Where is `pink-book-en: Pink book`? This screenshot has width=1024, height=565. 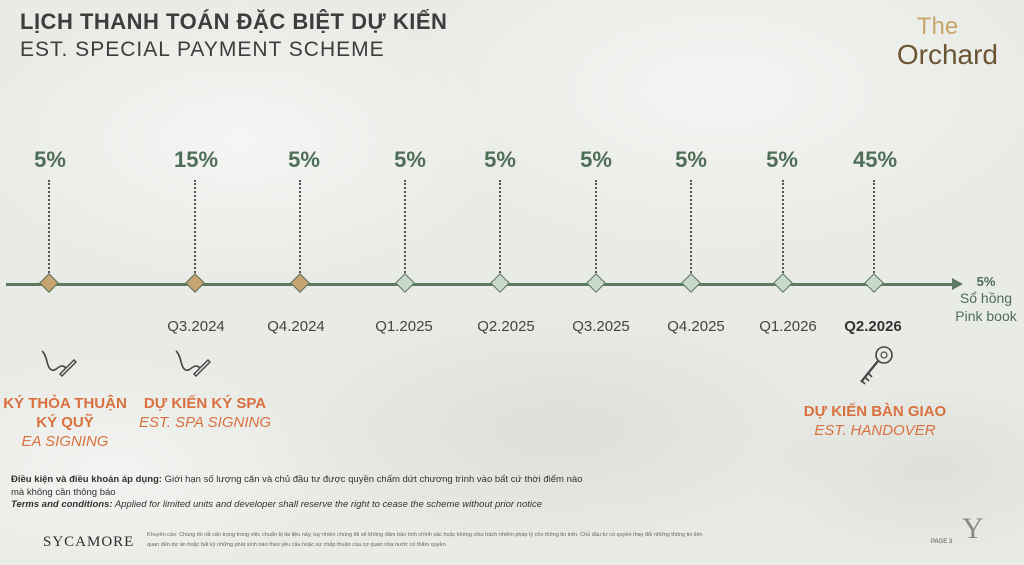 pink-book-en: Pink book is located at coordinates (986, 316).